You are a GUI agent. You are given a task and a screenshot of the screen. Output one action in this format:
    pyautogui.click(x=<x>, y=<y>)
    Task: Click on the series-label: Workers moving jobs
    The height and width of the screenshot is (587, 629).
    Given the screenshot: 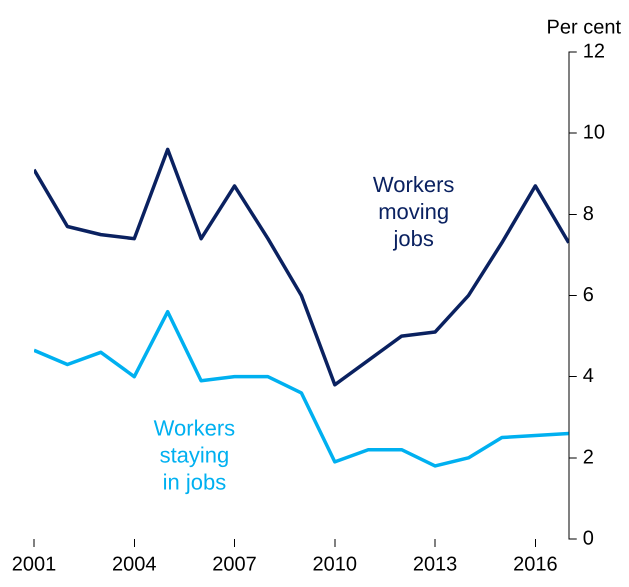 What is the action you would take?
    pyautogui.click(x=413, y=211)
    